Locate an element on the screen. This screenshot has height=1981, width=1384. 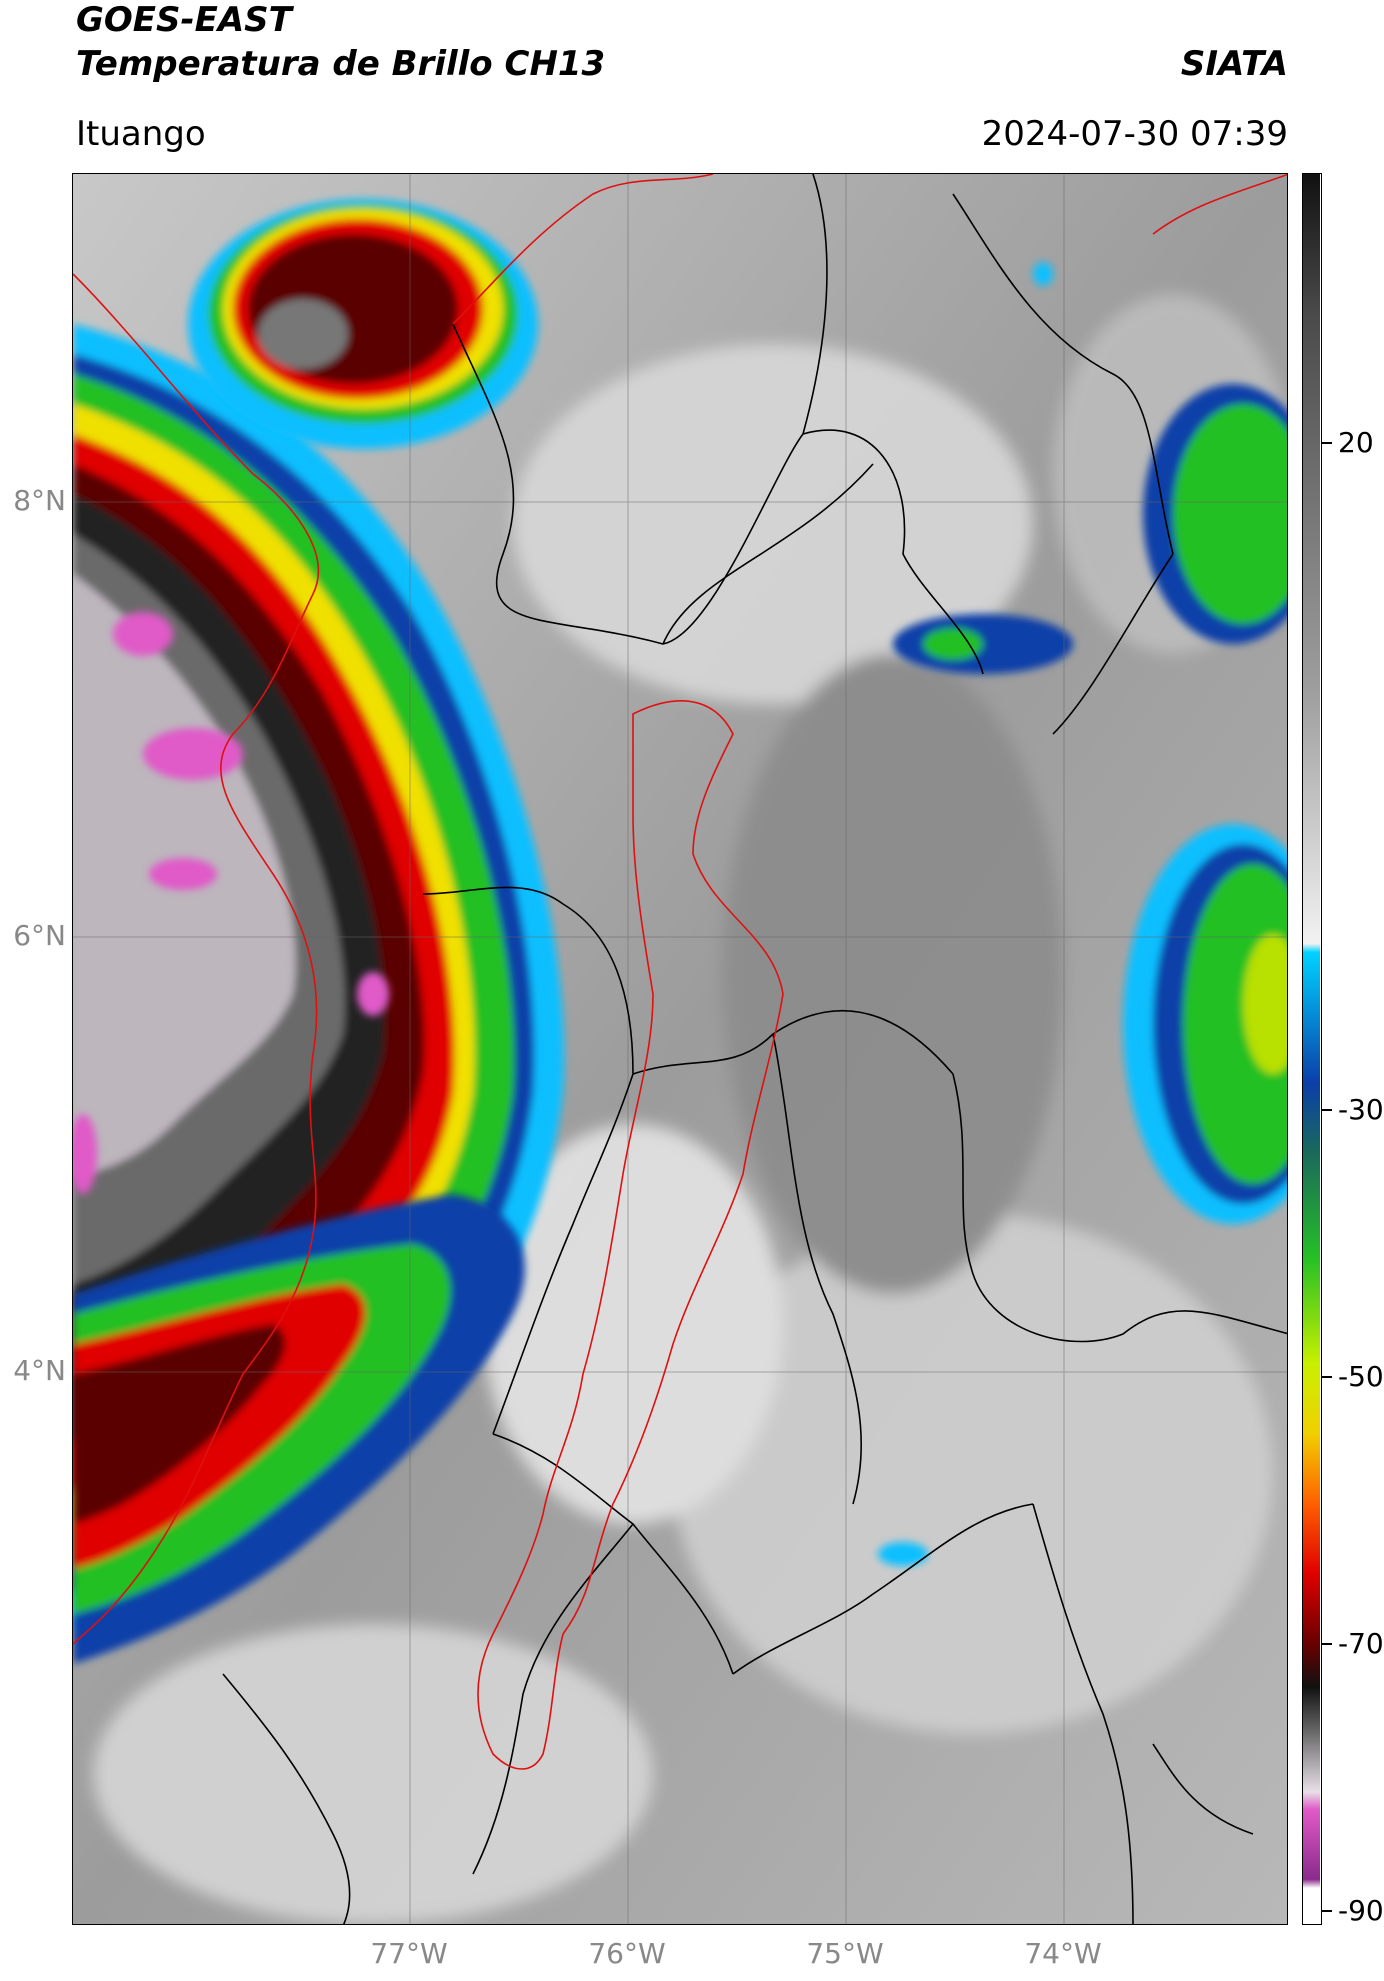
title-product: Temperatura de Brillo CH13 is located at coordinates (341, 64).